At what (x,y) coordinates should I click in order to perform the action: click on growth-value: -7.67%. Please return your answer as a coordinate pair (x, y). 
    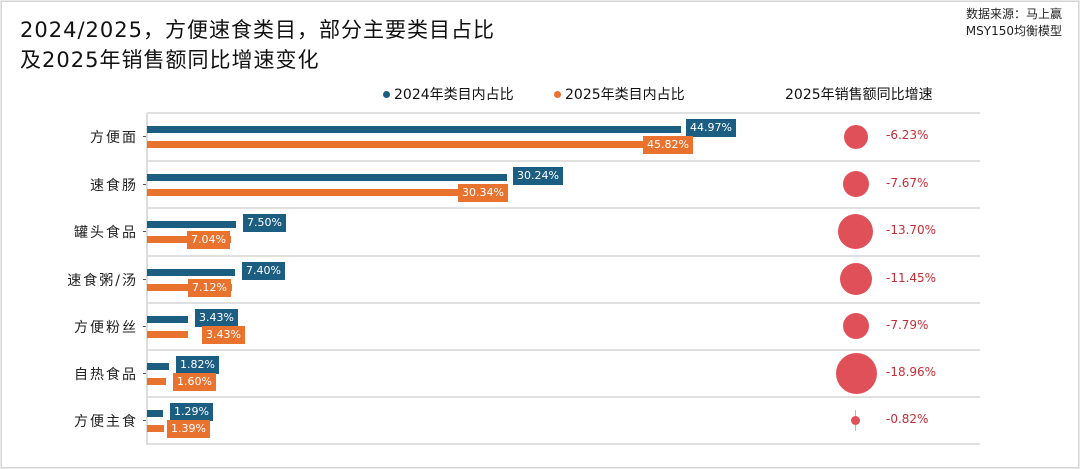
    Looking at the image, I should click on (907, 183).